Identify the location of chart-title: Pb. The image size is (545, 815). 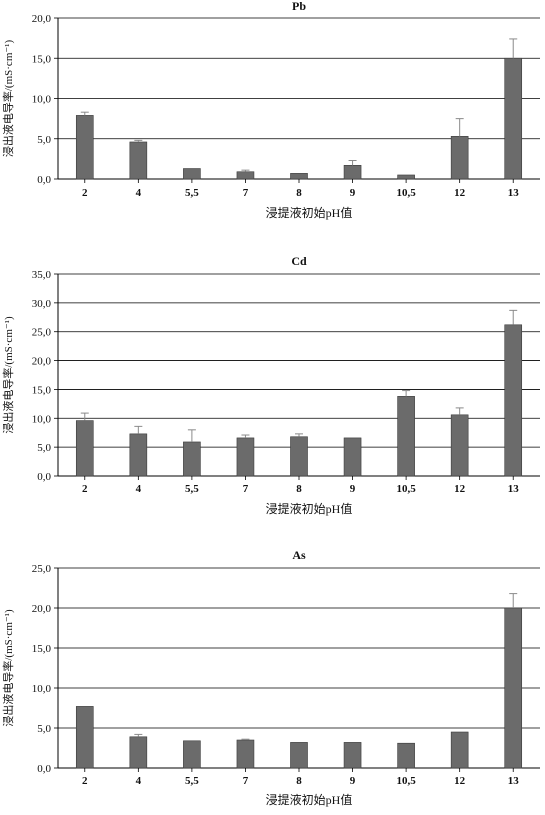
(299, 6).